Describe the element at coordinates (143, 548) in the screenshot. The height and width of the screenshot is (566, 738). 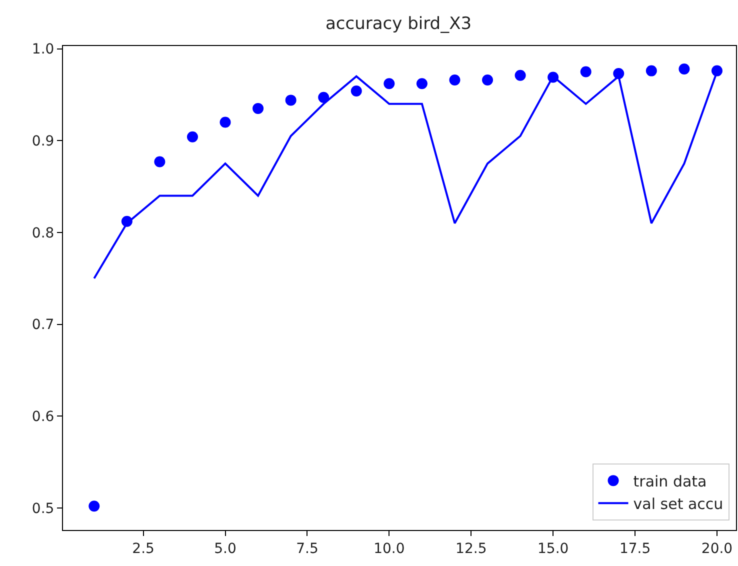
I see `x-tick-label: 2.5` at that location.